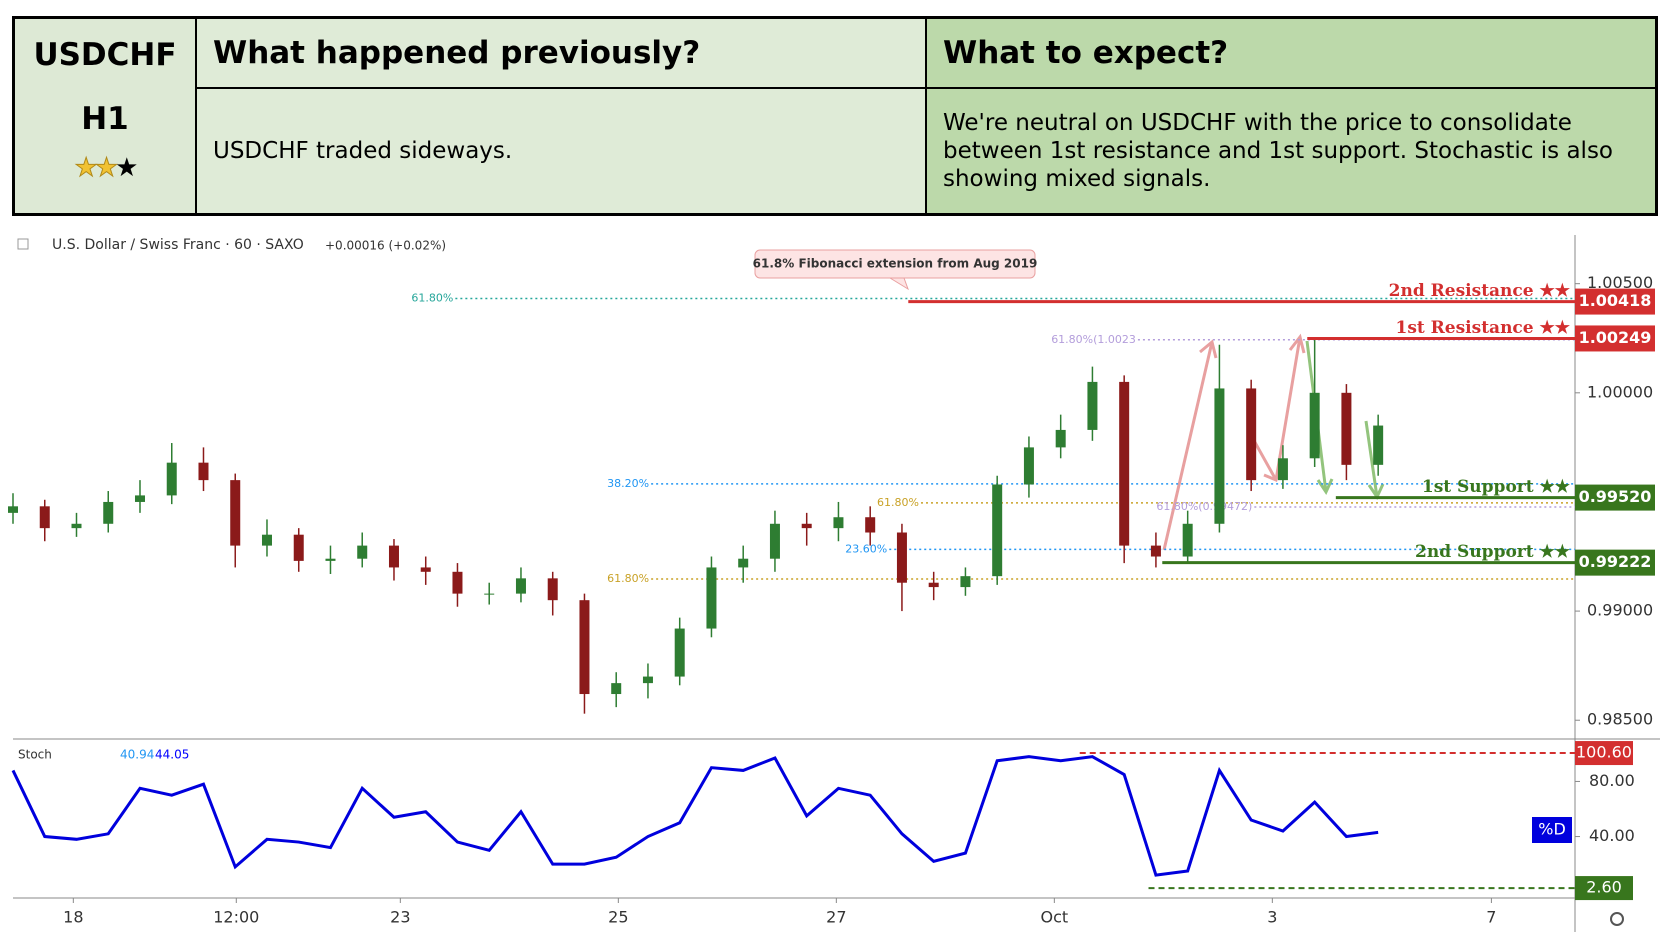 Image resolution: width=1660 pixels, height=952 pixels. I want to click on legend-label: %D, so click(1552, 829).